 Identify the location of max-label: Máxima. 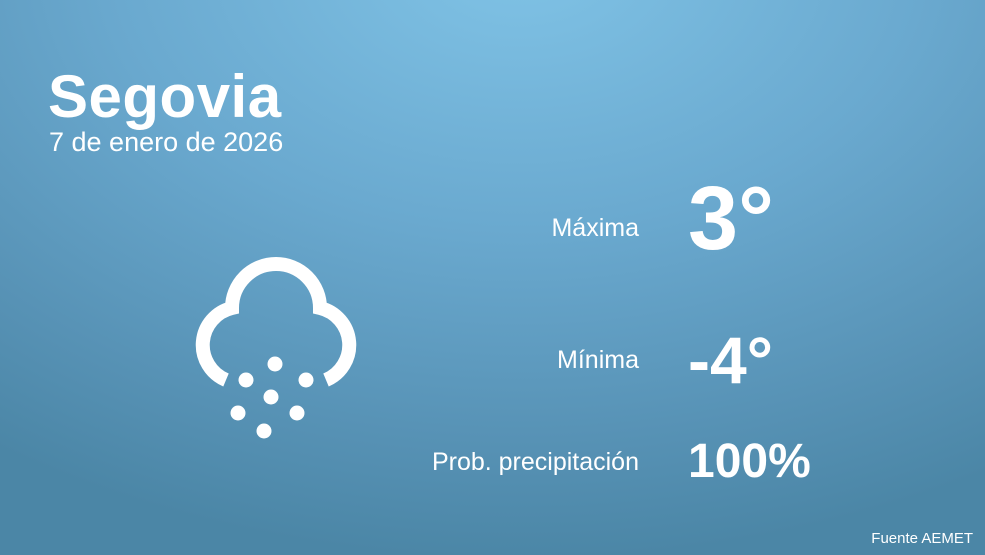
(595, 228).